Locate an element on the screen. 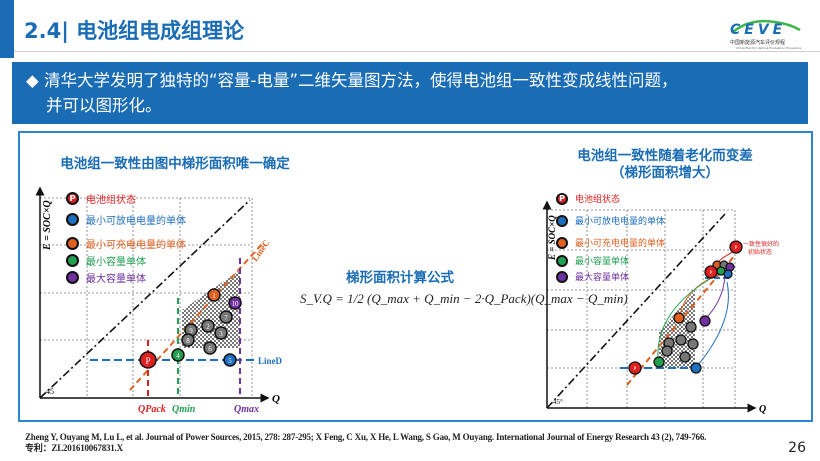 This screenshot has height=461, width=820. page-number: 26 is located at coordinates (797, 448).